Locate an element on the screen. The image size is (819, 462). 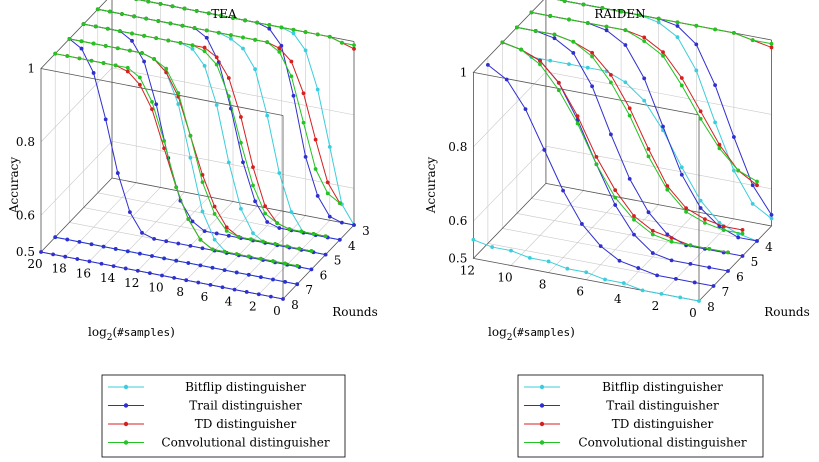
legend-label: Trail distinguisher is located at coordinates (662, 406).